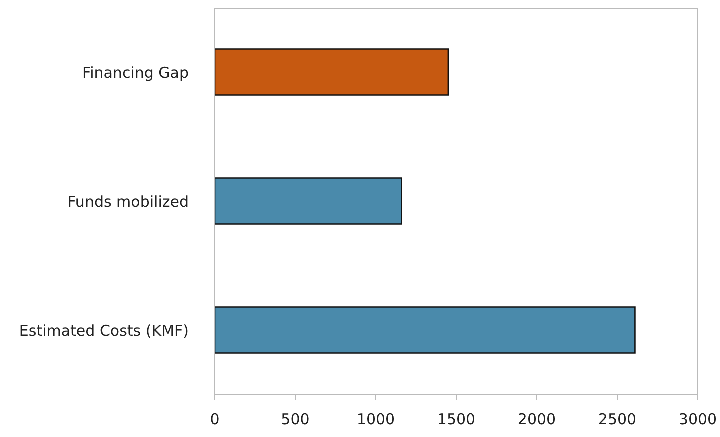  I want to click on y-tick-label: Funds mobilized, so click(128, 201).